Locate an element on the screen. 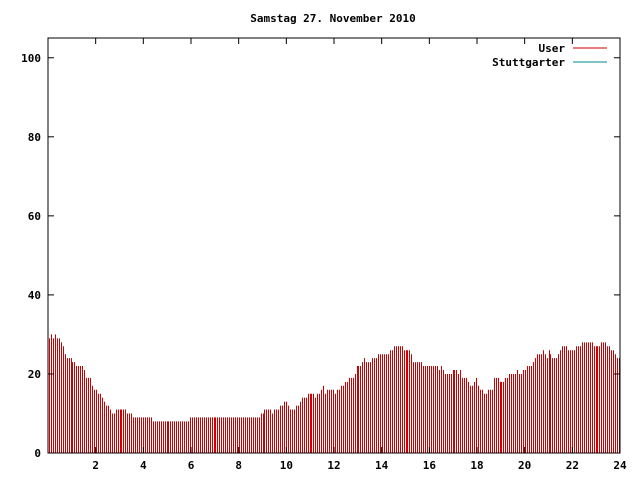 Image resolution: width=640 pixels, height=480 pixels. x-tick-label: 12 is located at coordinates (333, 465).